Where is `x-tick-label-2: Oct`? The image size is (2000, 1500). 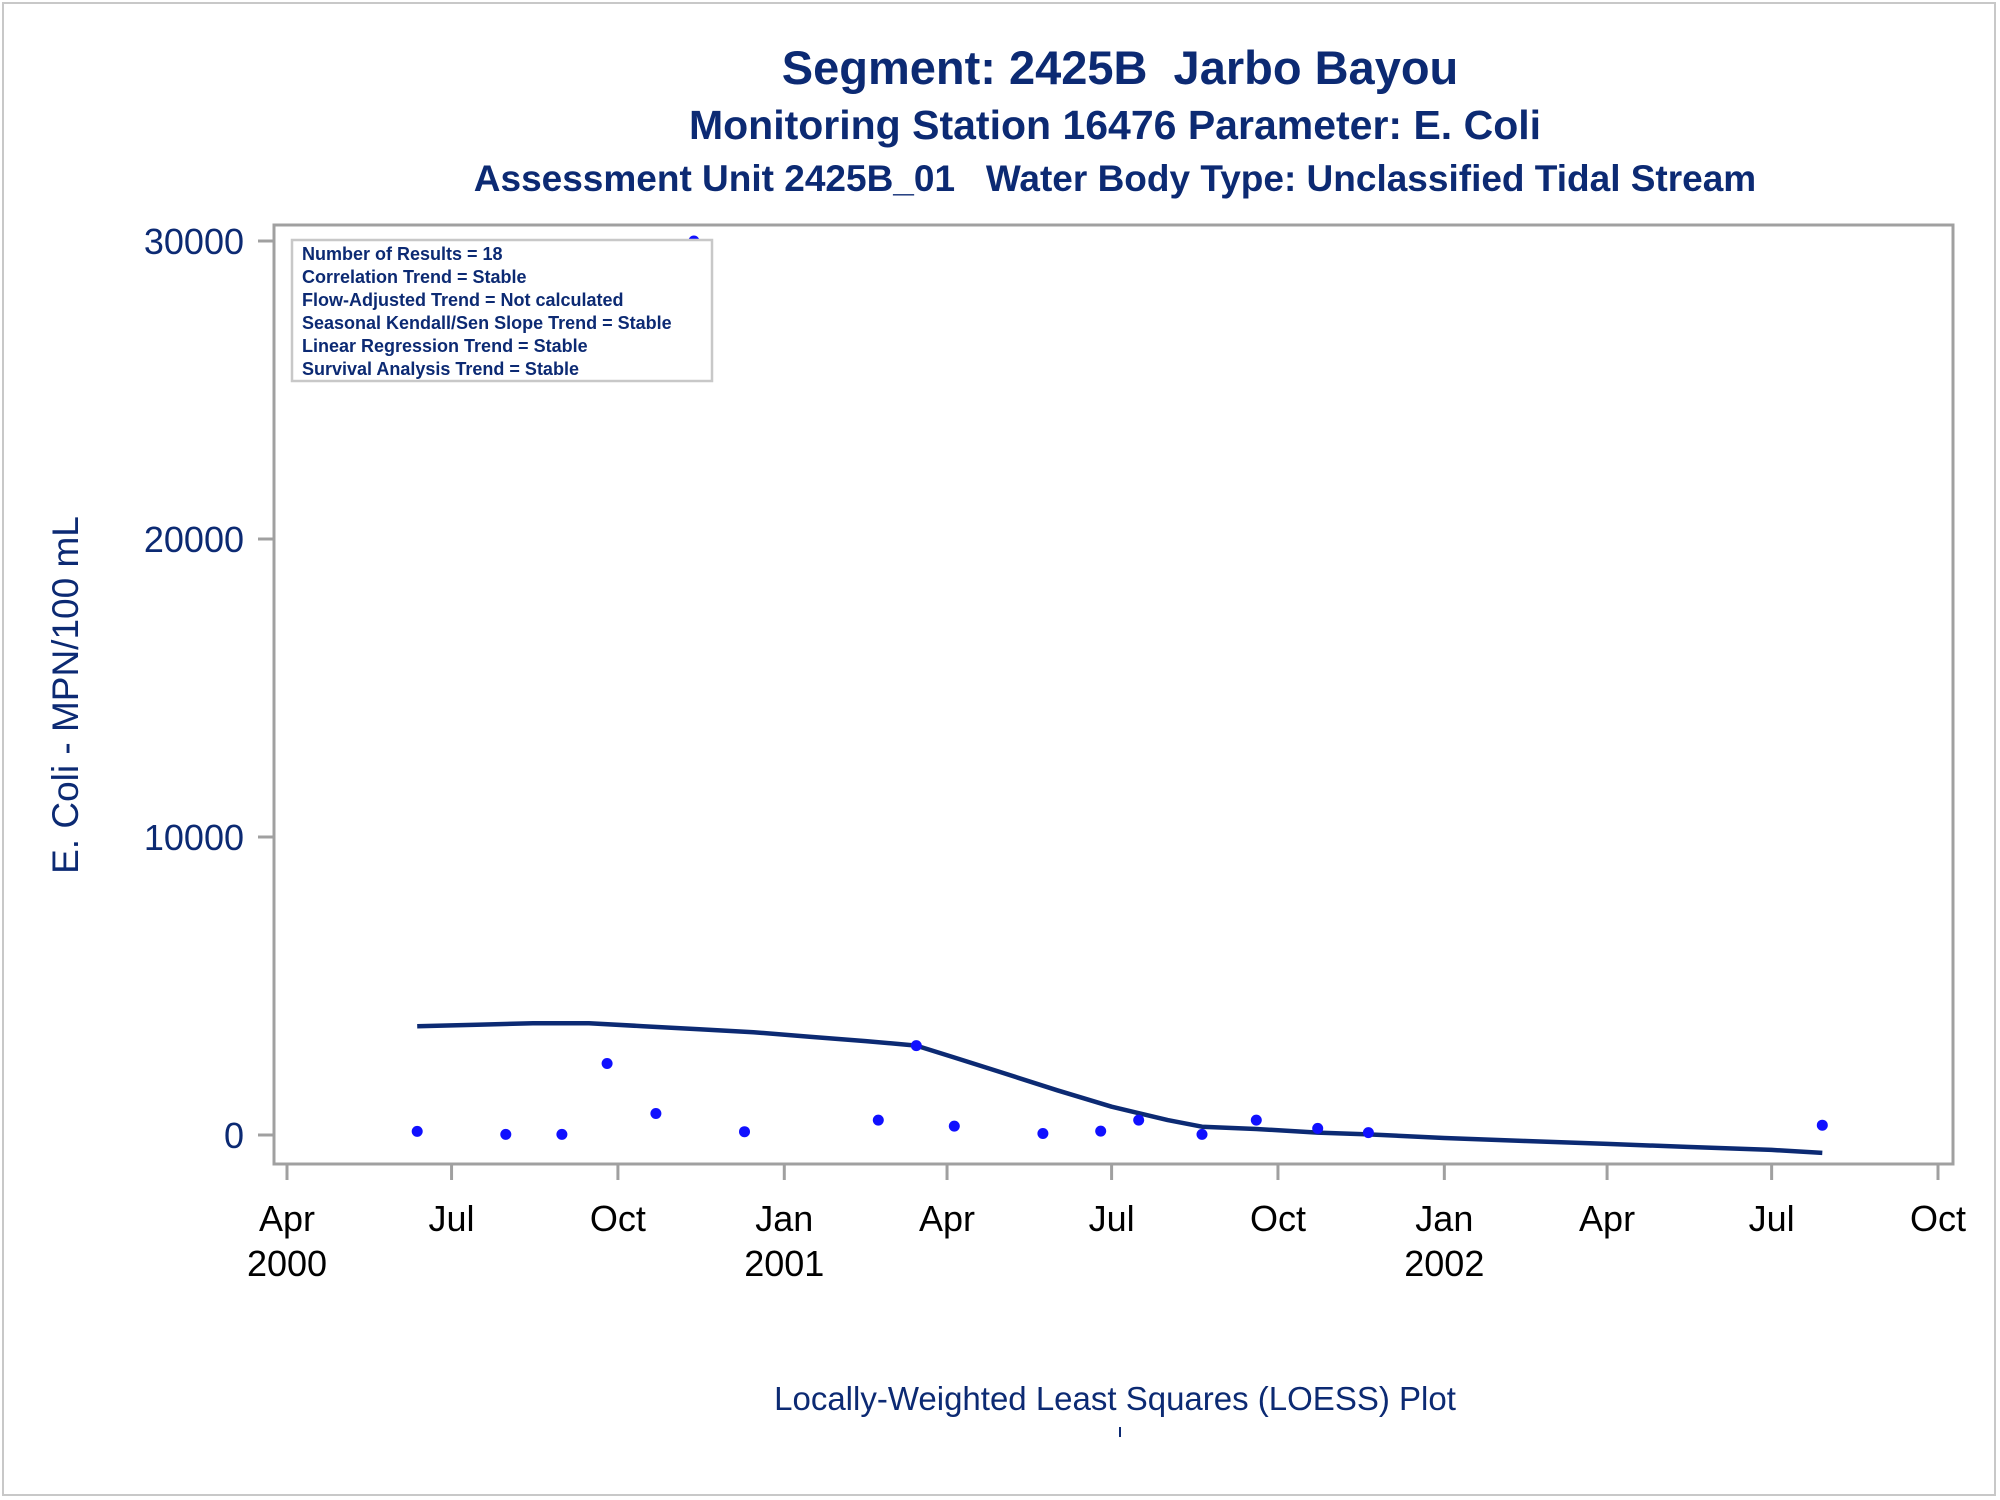
x-tick-label-2: Oct is located at coordinates (618, 1218).